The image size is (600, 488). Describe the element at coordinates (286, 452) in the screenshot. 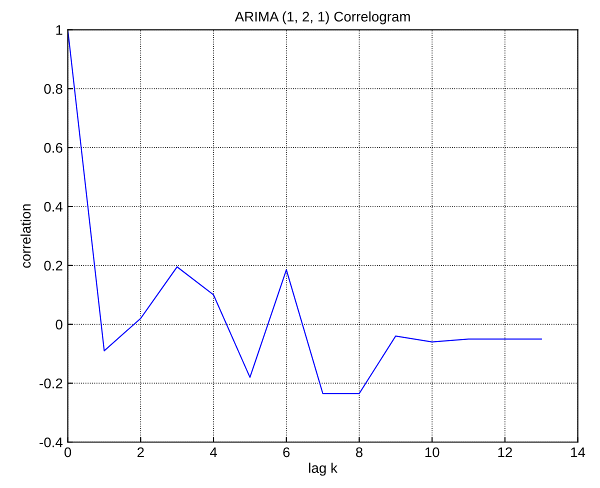

I see `x-tick-label: 6` at that location.